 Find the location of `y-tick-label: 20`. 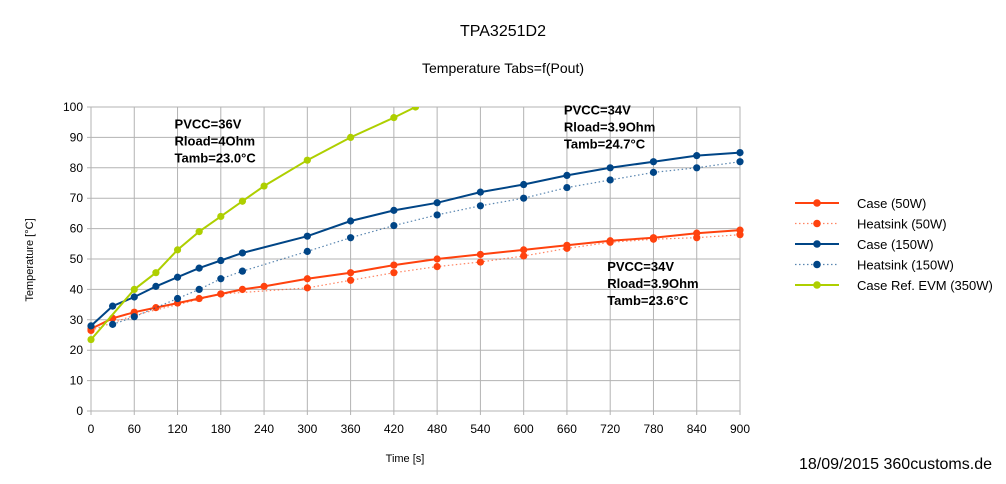

y-tick-label: 20 is located at coordinates (77, 350).